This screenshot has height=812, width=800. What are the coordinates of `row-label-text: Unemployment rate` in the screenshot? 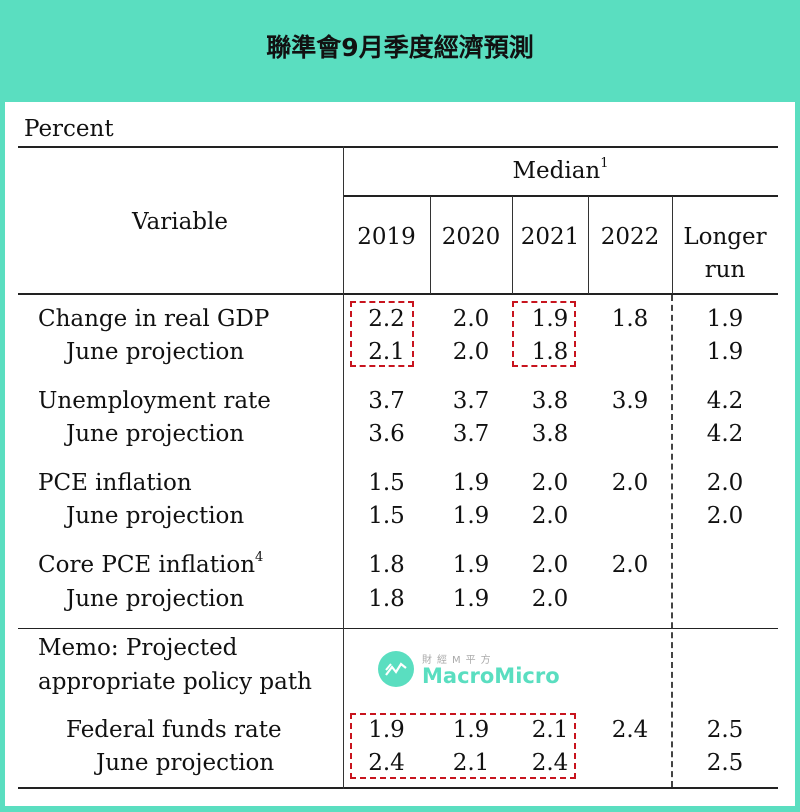 It's located at (154, 401).